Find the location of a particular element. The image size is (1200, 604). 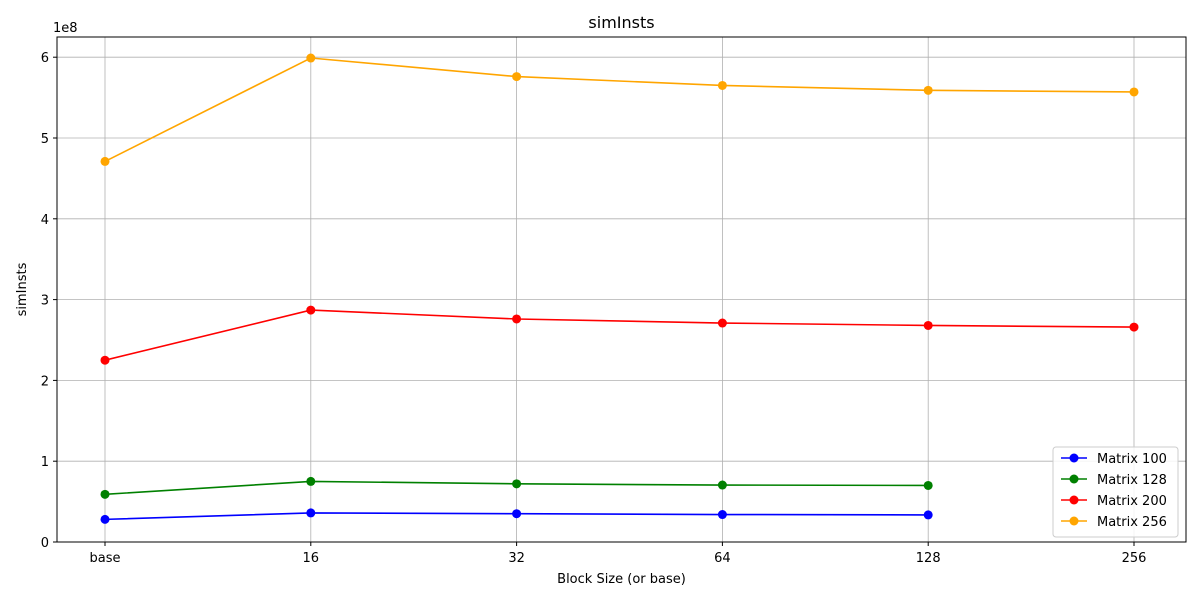

x-tick-label: 128 is located at coordinates (928, 558).